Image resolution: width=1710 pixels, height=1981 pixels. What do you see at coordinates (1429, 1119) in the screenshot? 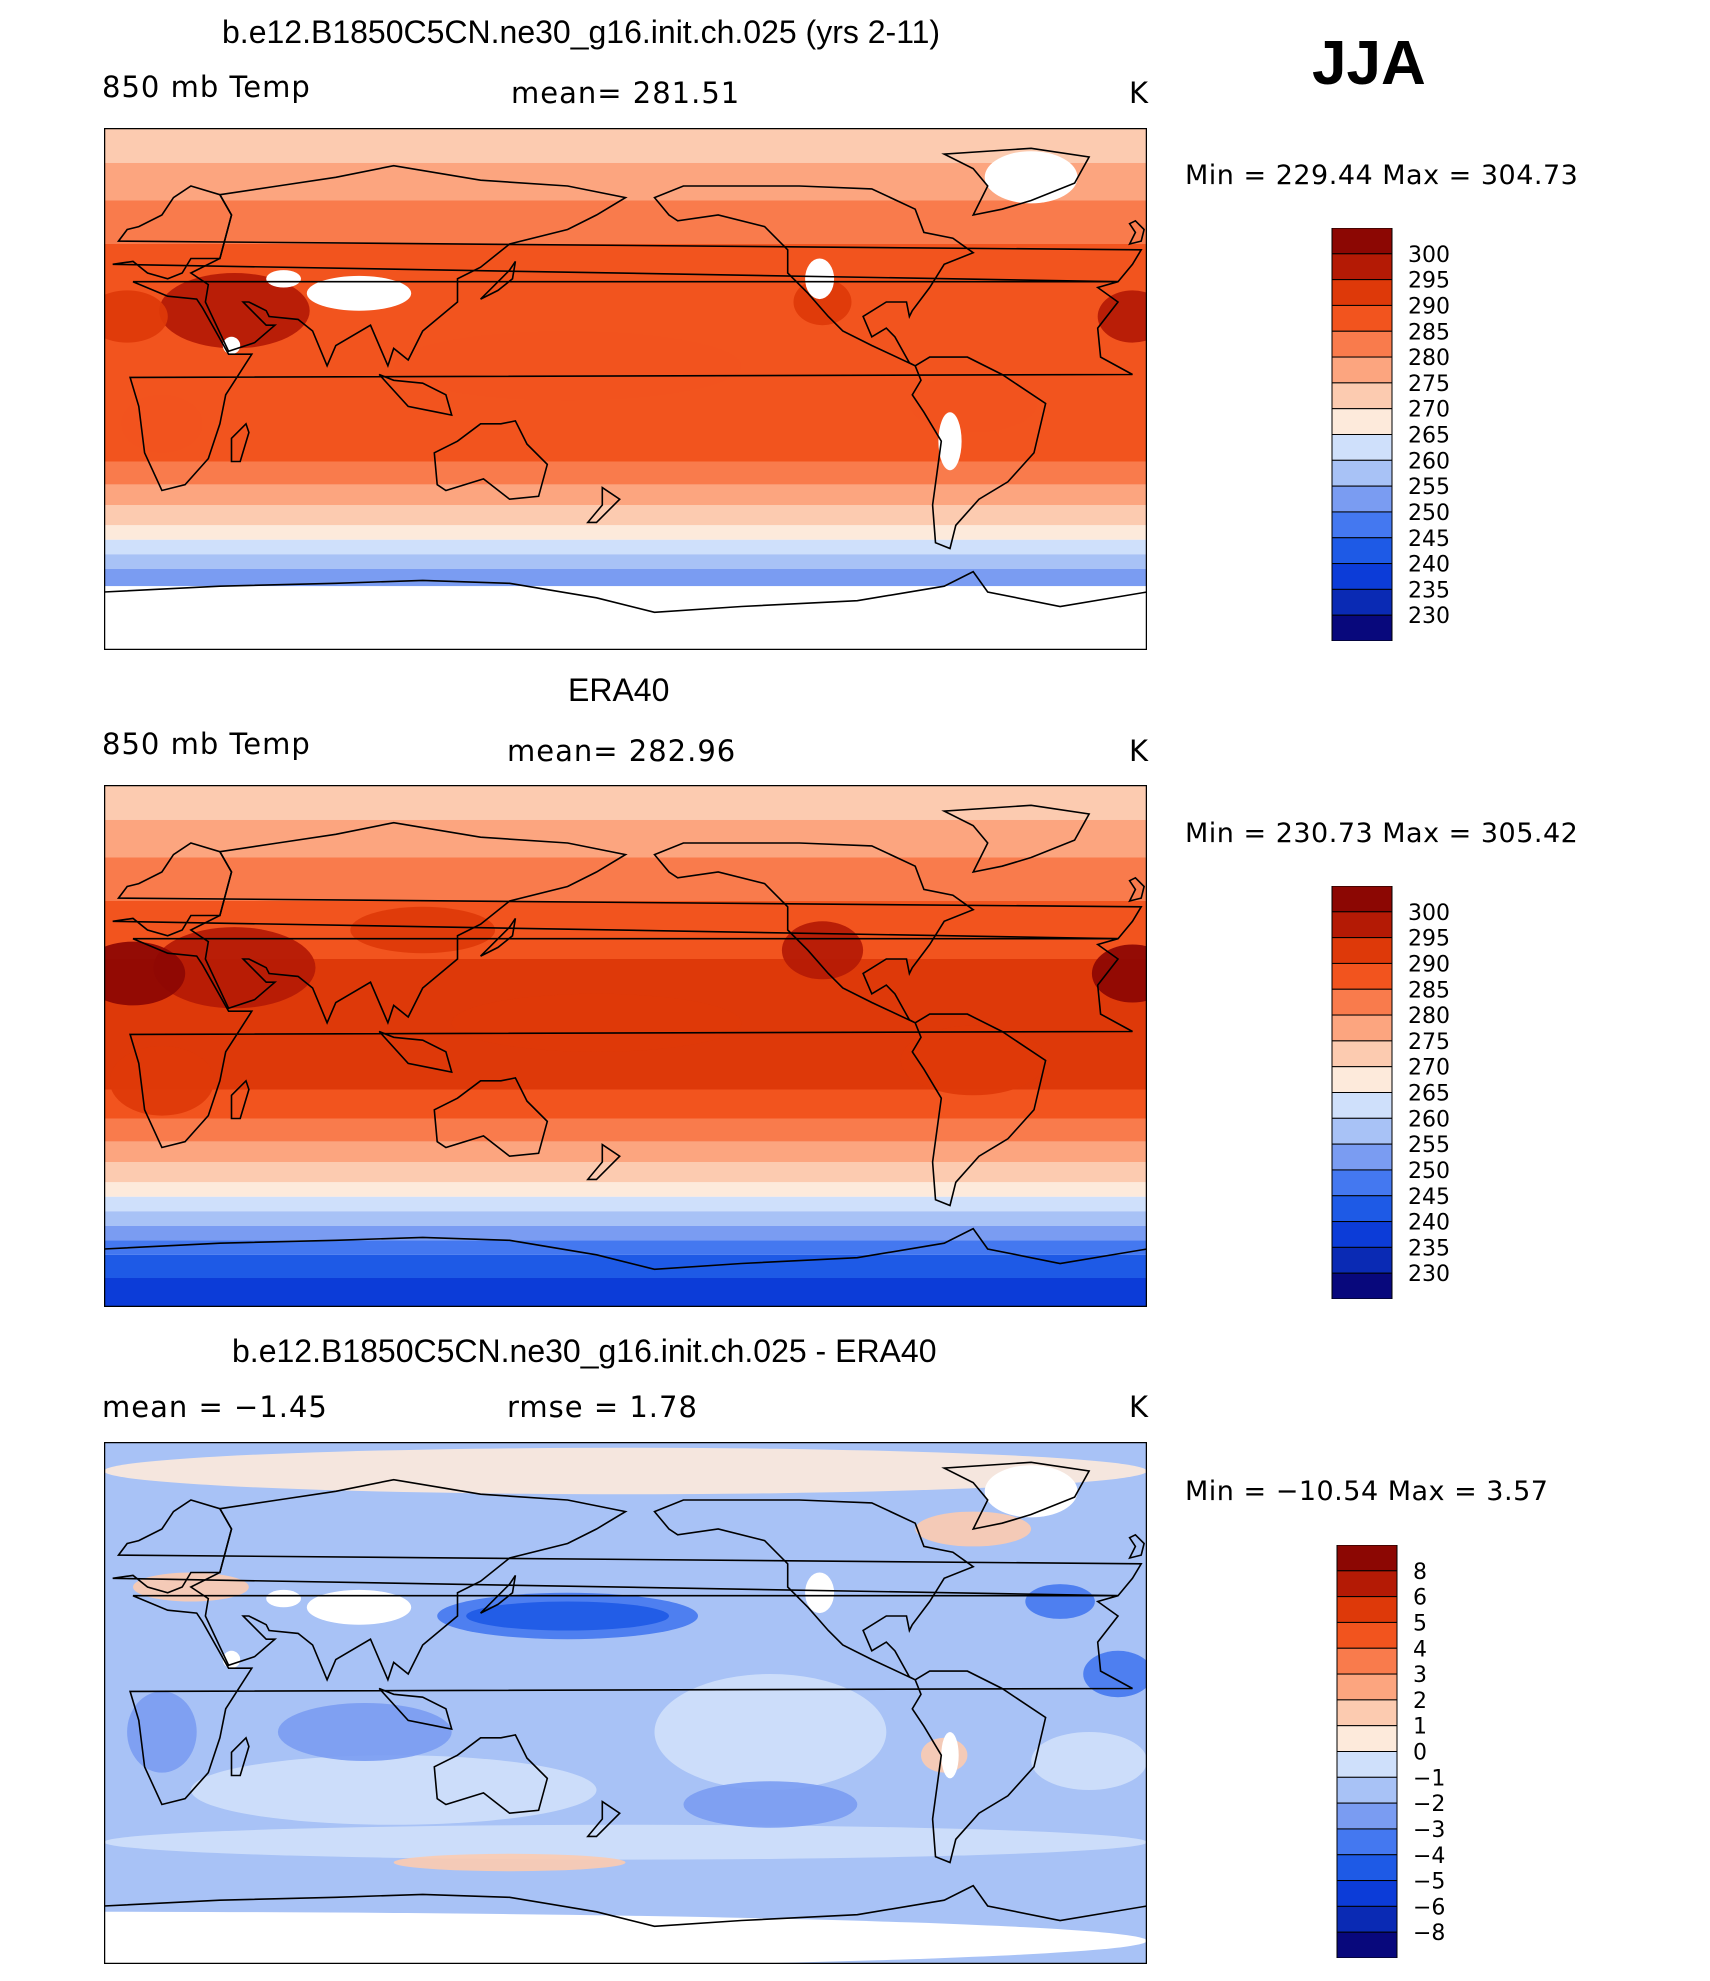
I see `colorbar-tick-label: 260` at bounding box center [1429, 1119].